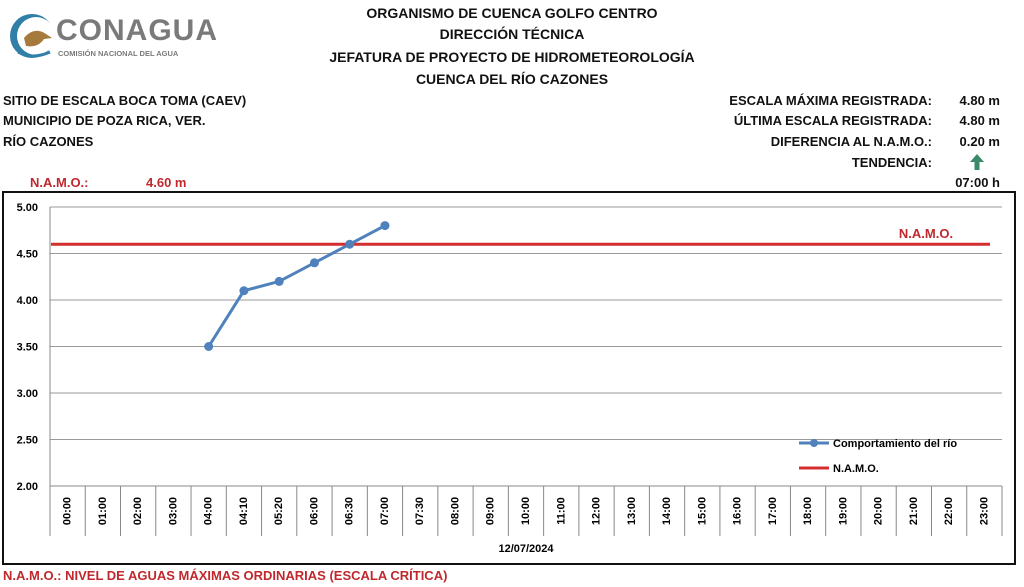  Describe the element at coordinates (526, 511) in the screenshot. I see `x-tick-label: 10:00` at that location.